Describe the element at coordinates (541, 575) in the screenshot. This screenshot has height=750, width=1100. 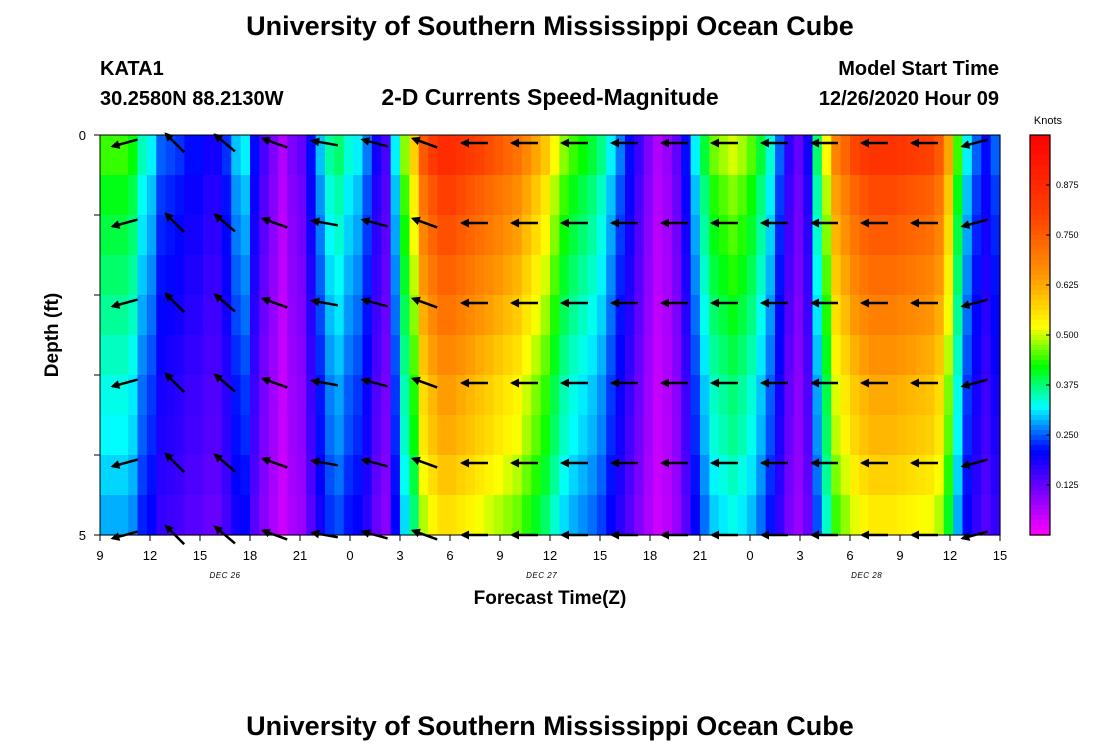
I see `date-label: DEC 27` at that location.